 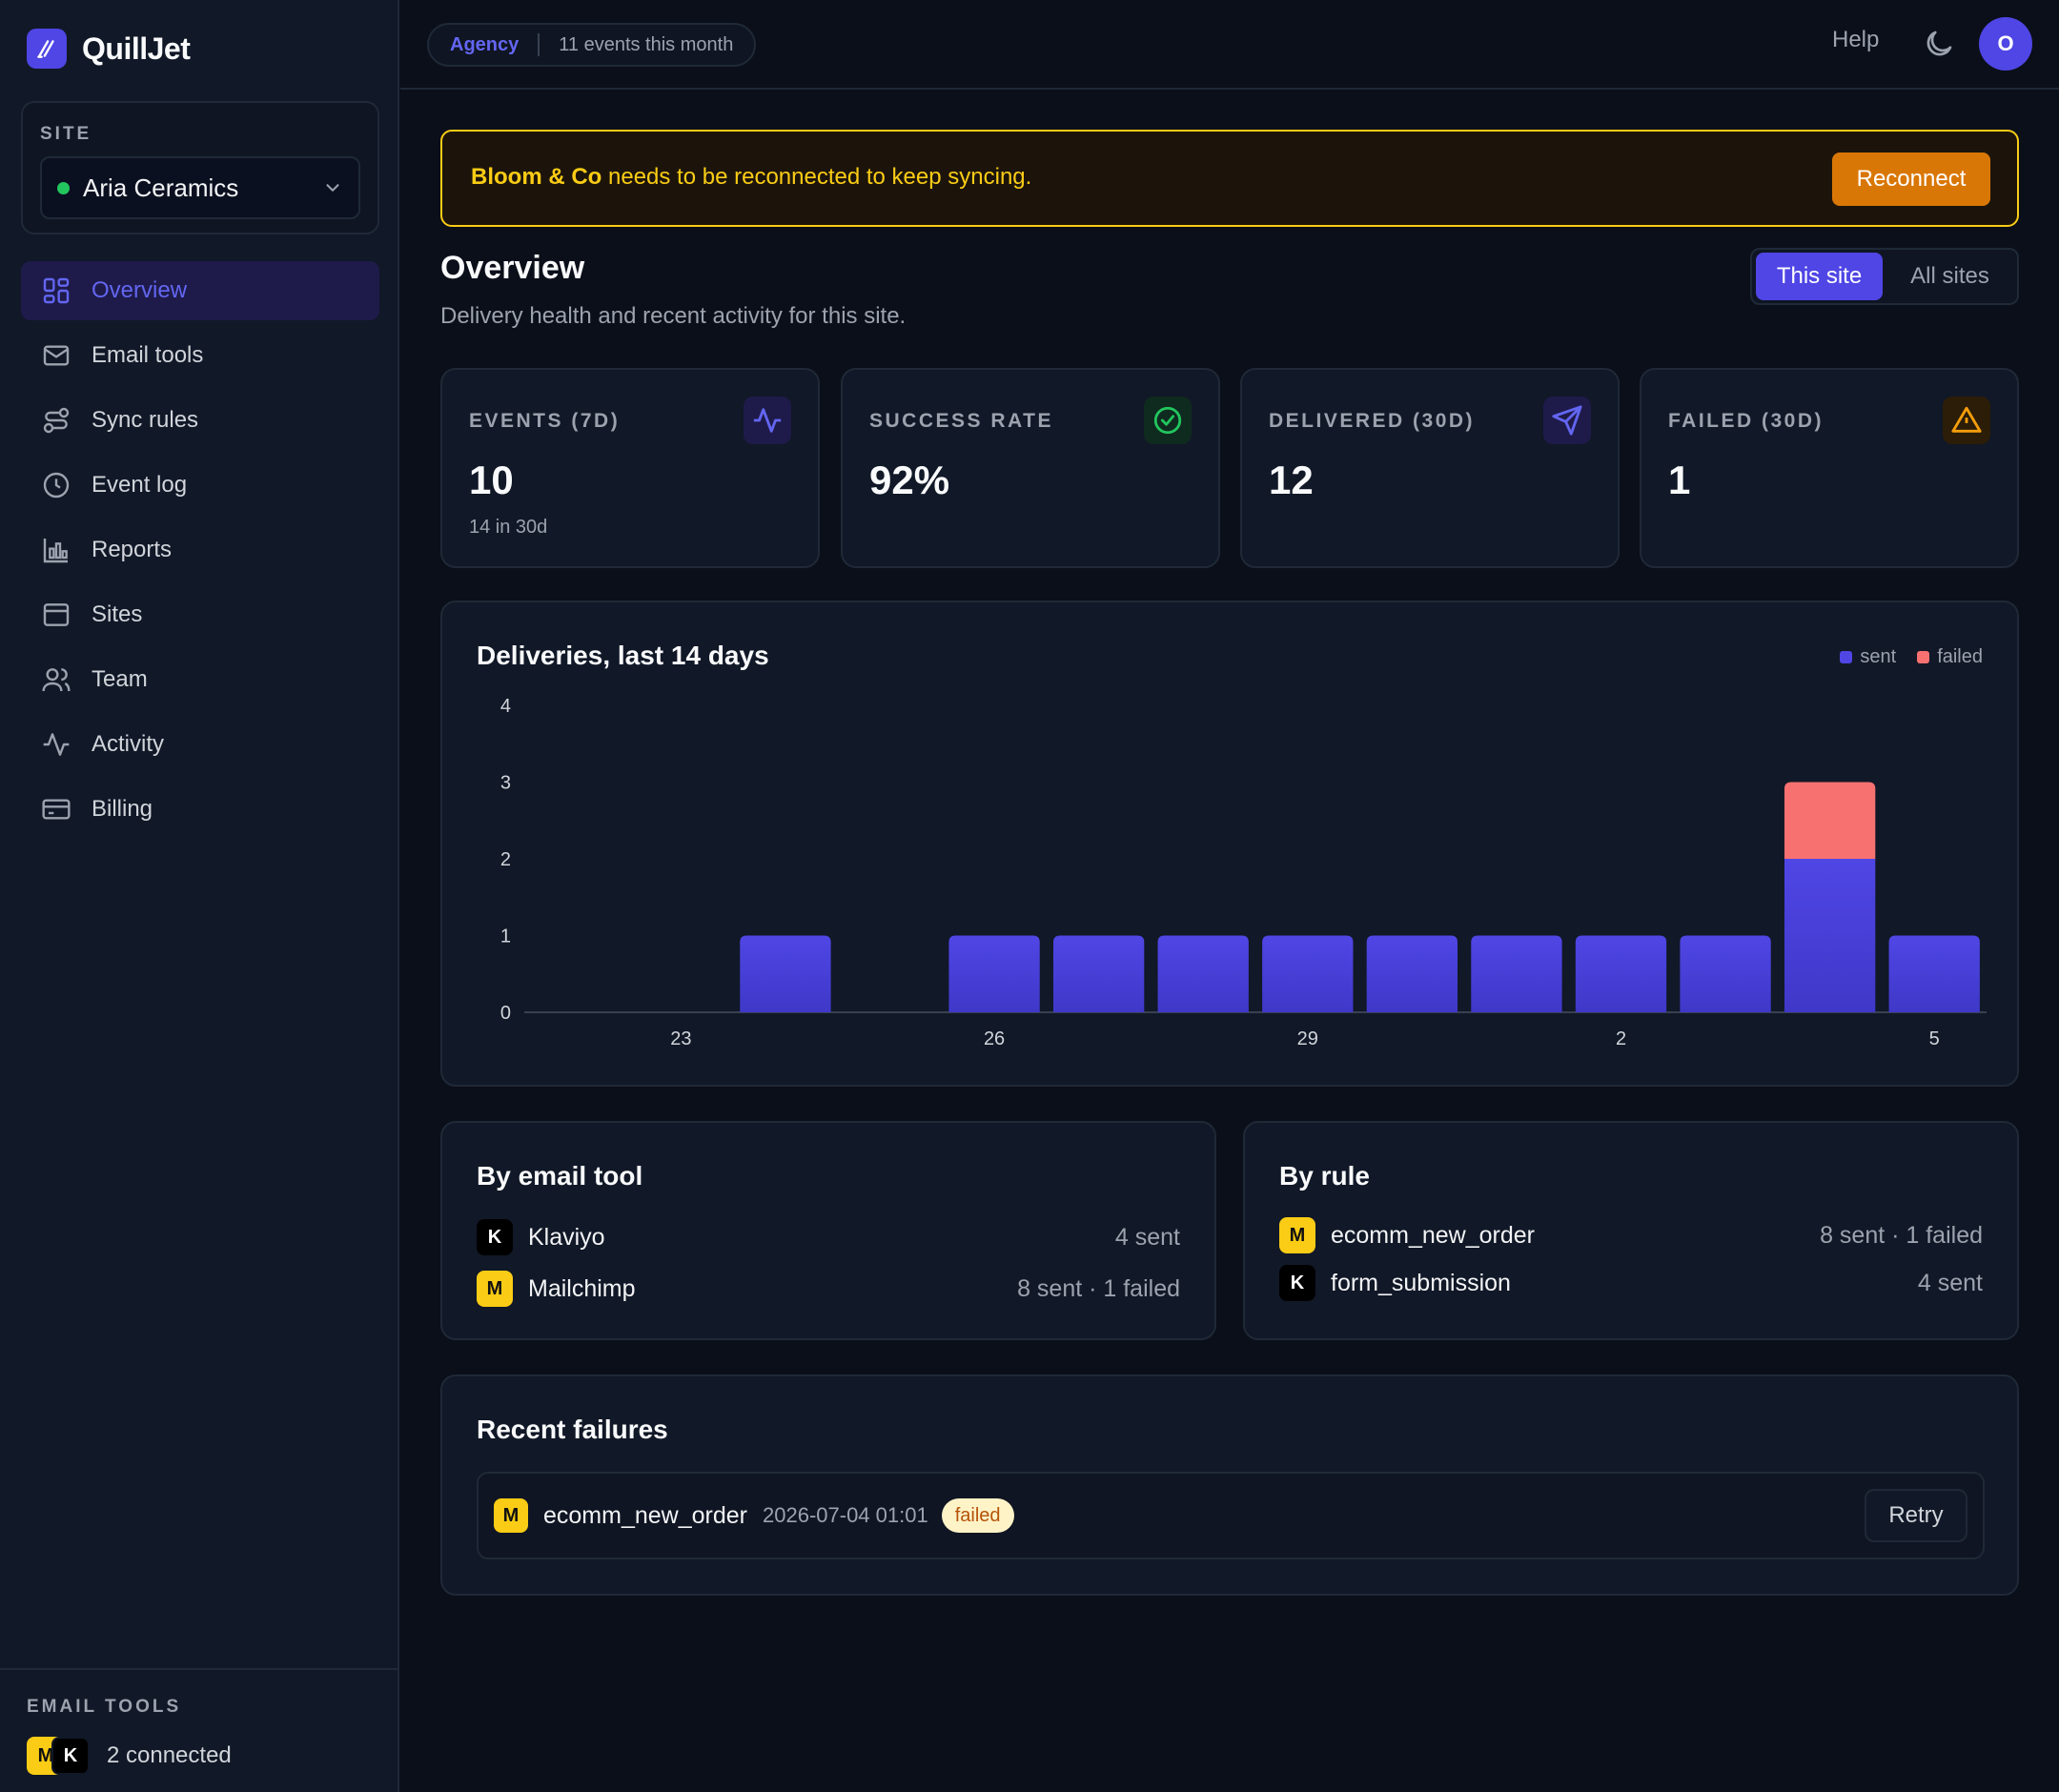 I want to click on sidebar-item-label: Email tools, so click(x=148, y=355).